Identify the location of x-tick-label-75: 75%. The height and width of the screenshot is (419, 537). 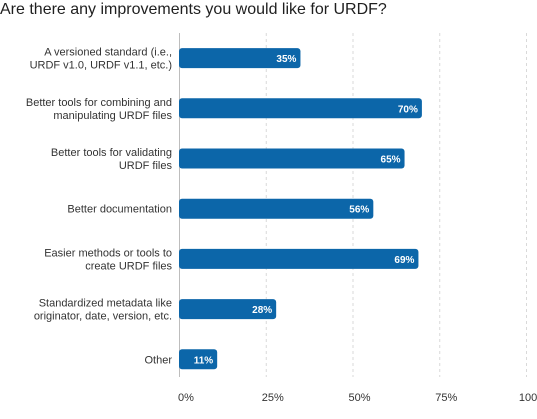
(446, 398).